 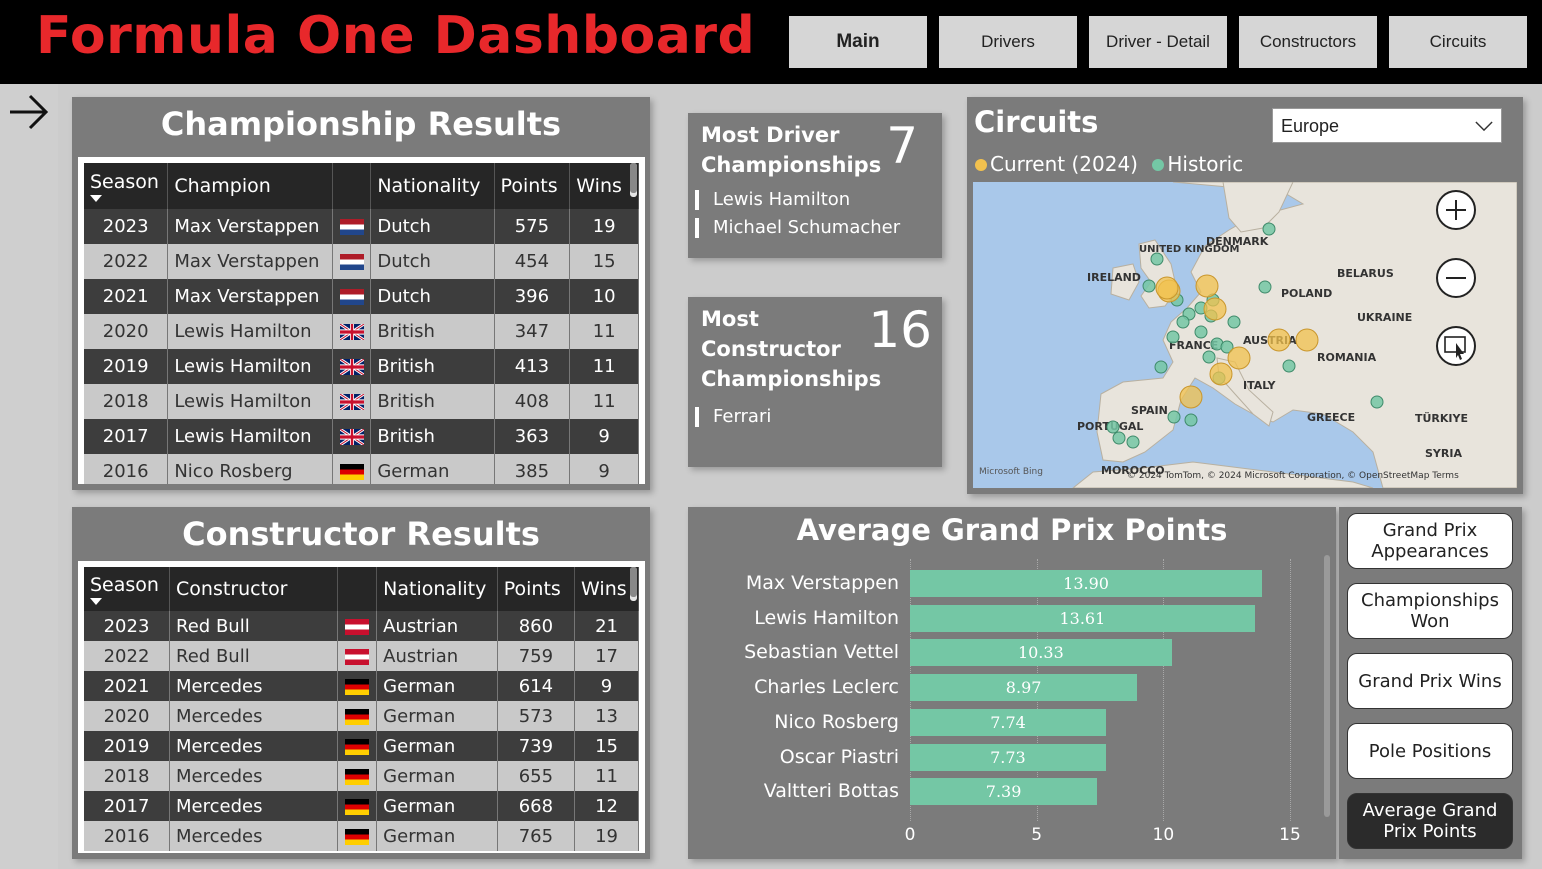 I want to click on constructor-col-wins: Wins, so click(x=606, y=589).